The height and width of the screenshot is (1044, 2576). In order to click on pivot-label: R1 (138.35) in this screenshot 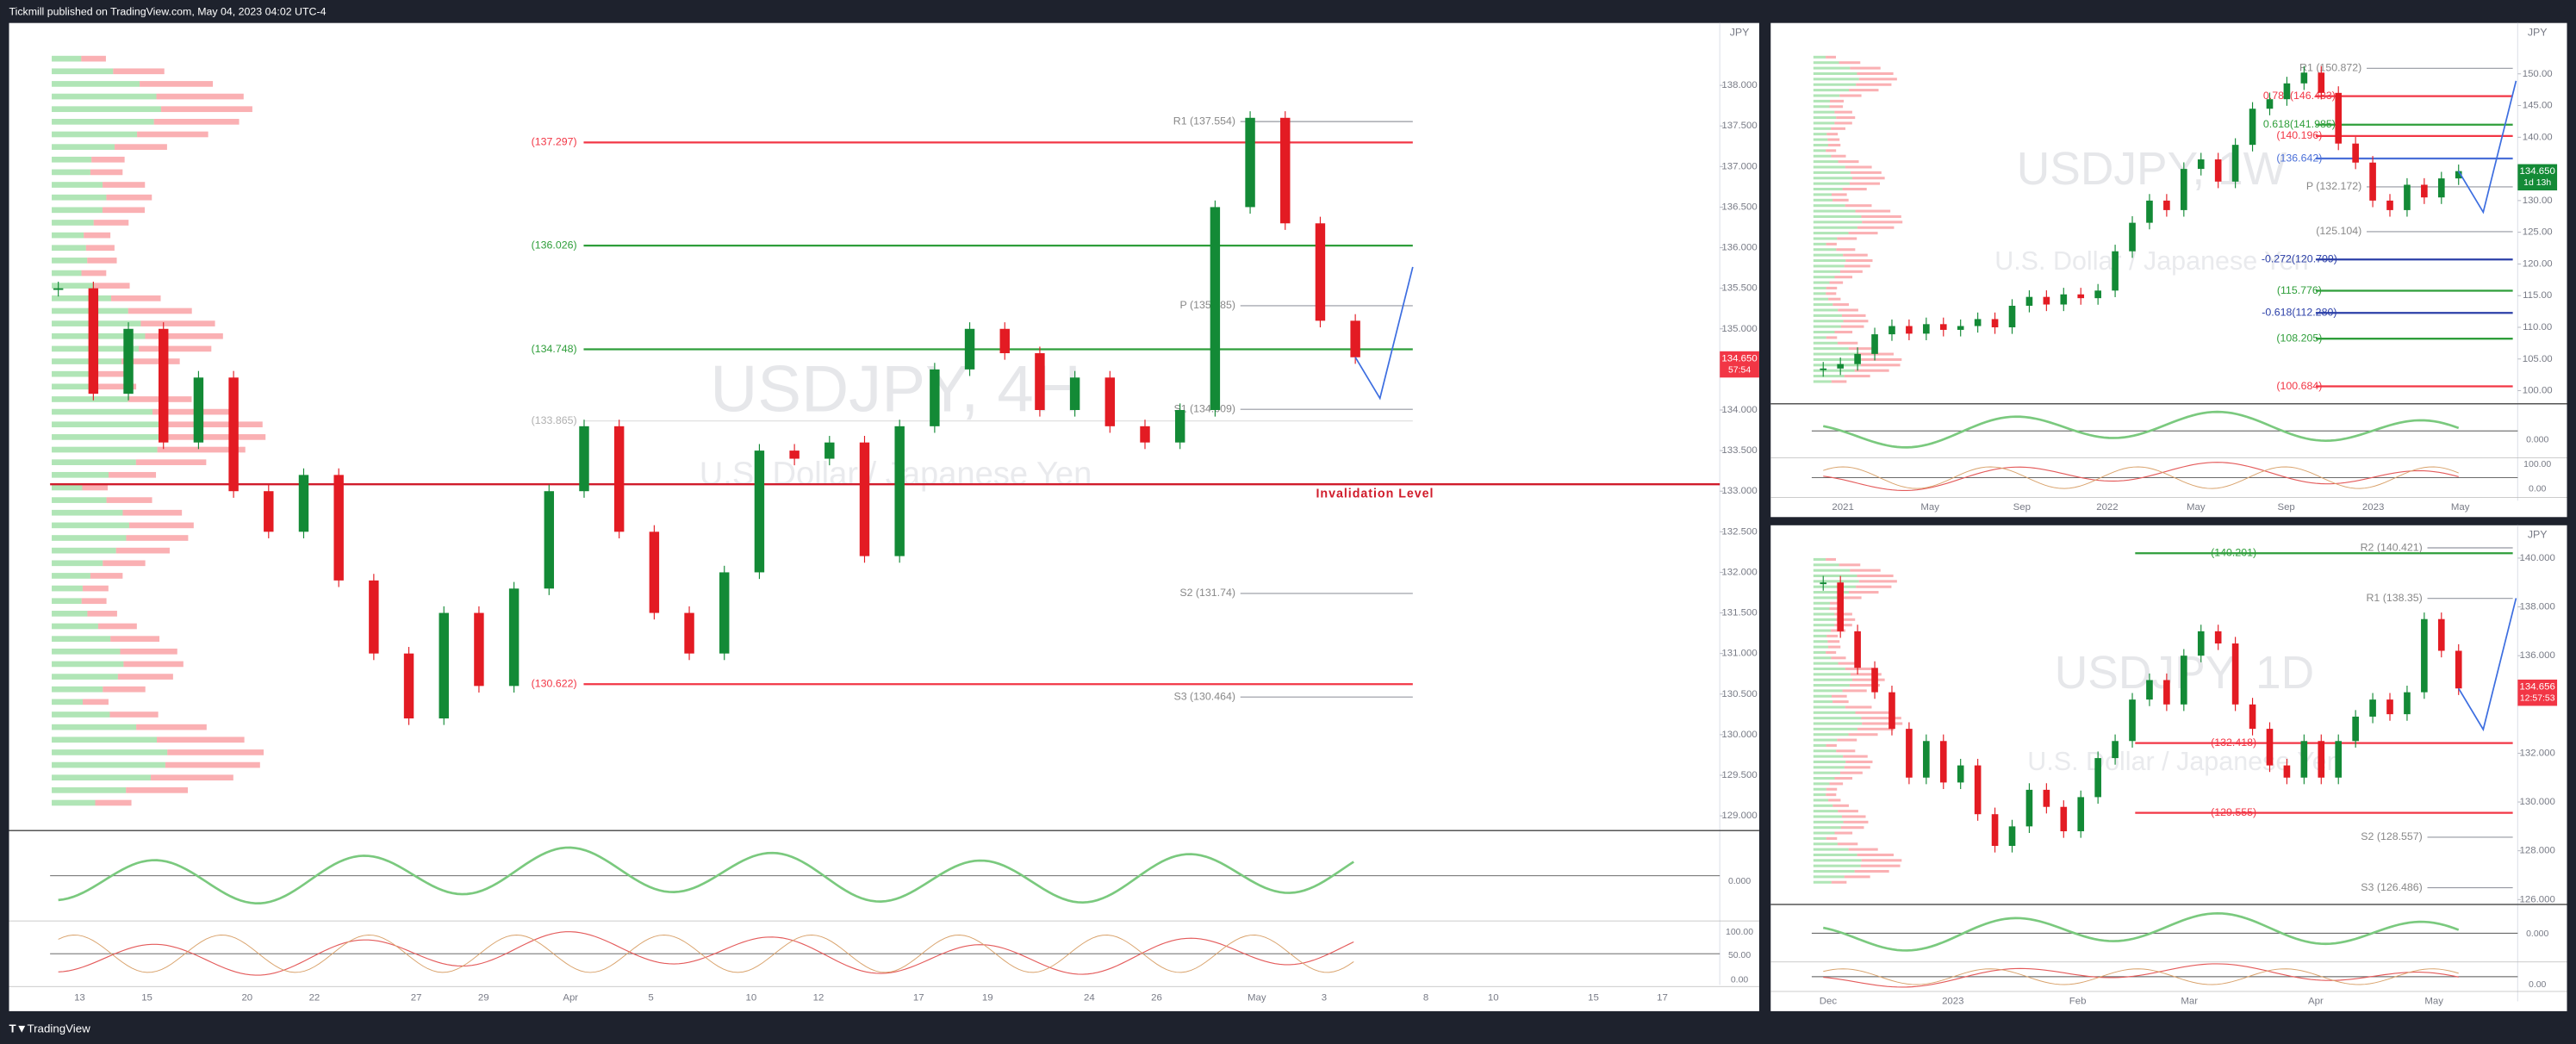, I will do `click(2394, 598)`.